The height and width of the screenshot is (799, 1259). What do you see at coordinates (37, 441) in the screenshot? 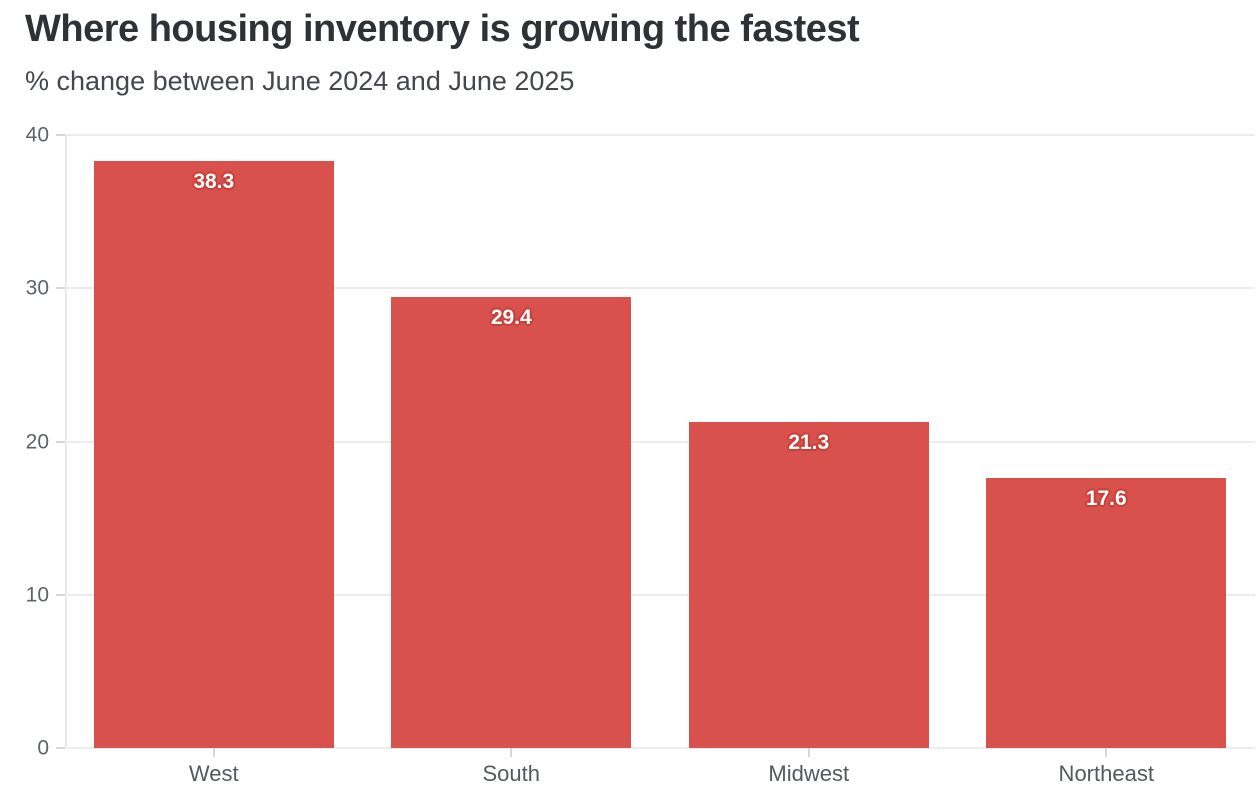
I see `y-axis-tick-label: 20` at bounding box center [37, 441].